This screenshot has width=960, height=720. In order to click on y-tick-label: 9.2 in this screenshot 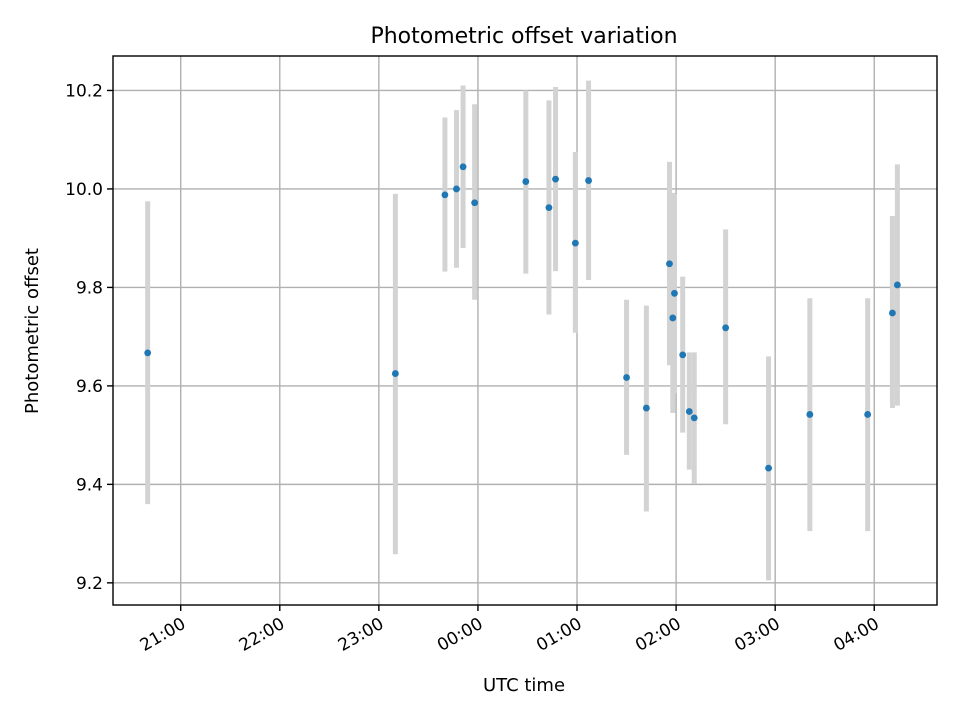, I will do `click(89, 584)`.